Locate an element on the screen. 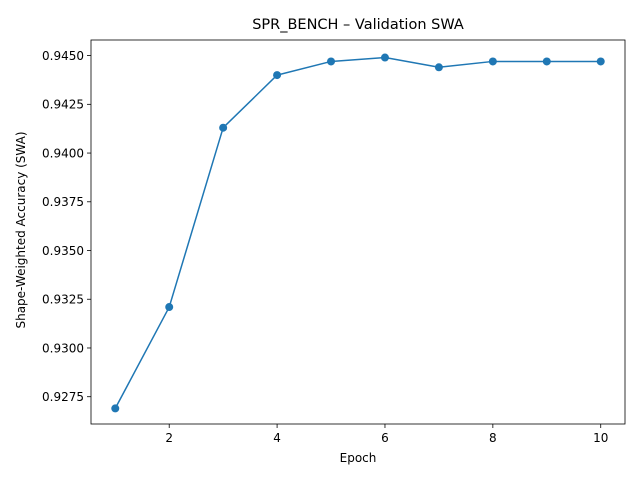  y-tick-label: 0.9425 is located at coordinates (63, 105).